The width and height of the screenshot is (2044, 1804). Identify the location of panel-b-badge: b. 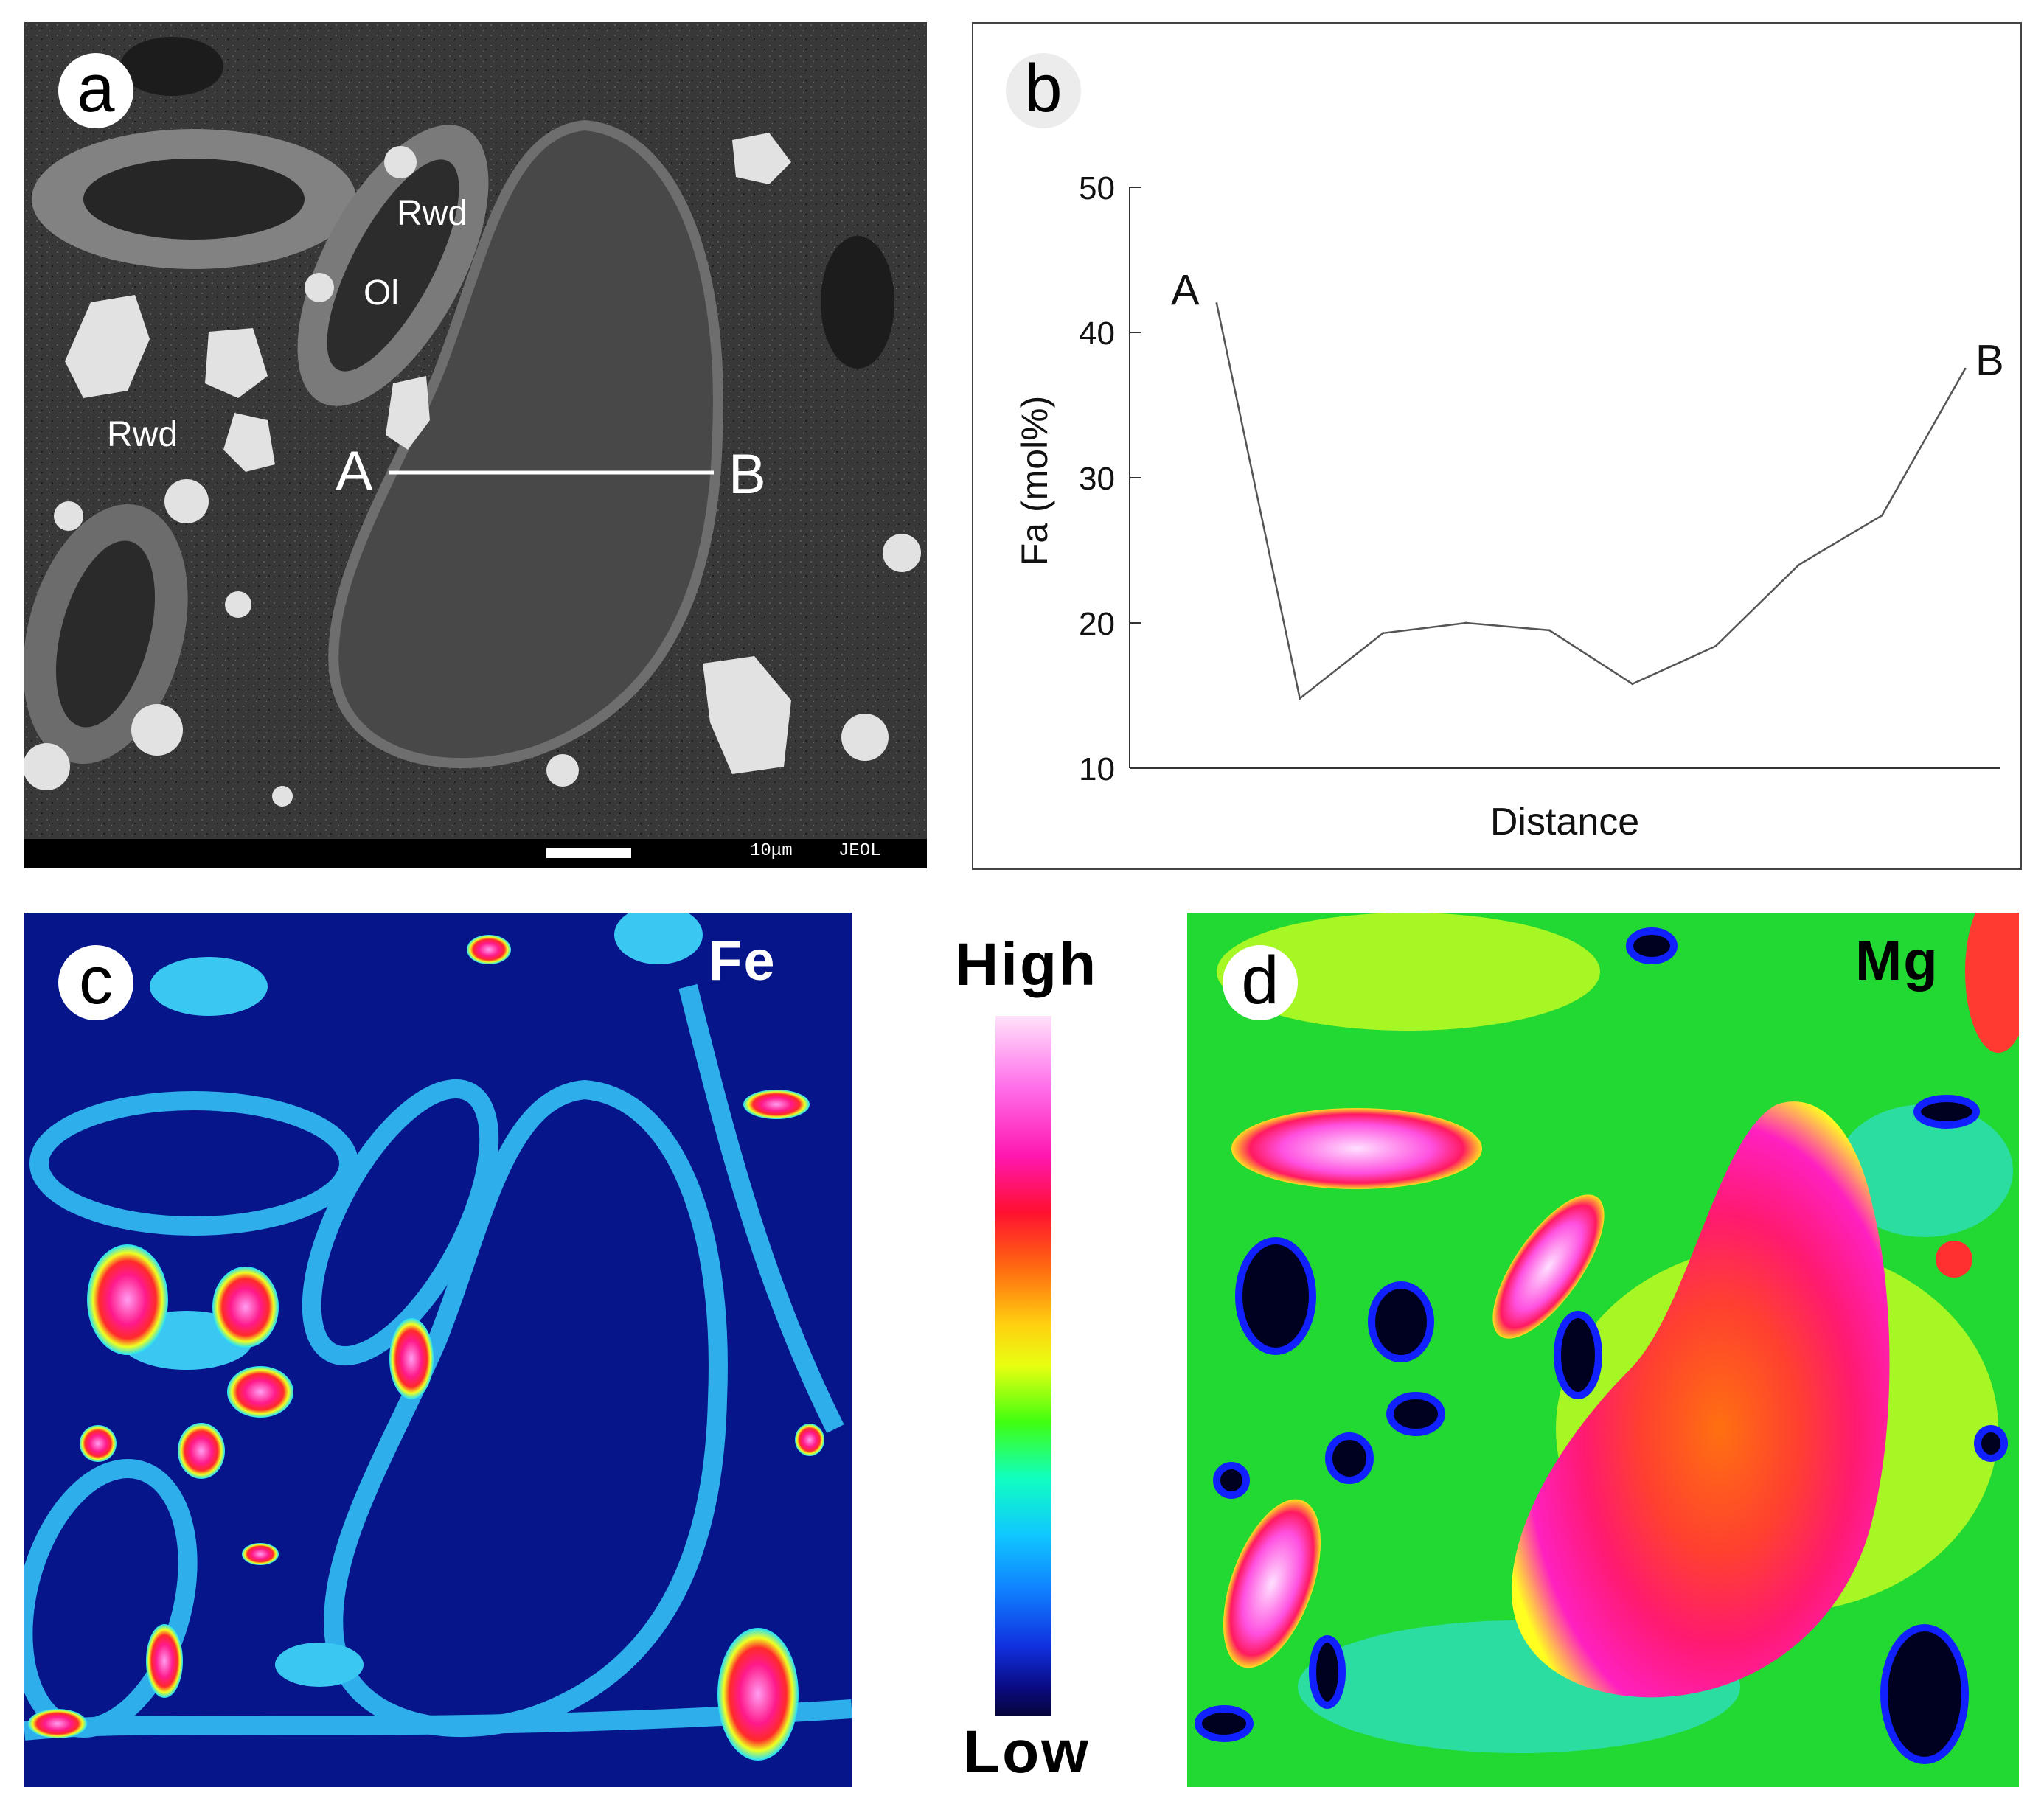
(1044, 91).